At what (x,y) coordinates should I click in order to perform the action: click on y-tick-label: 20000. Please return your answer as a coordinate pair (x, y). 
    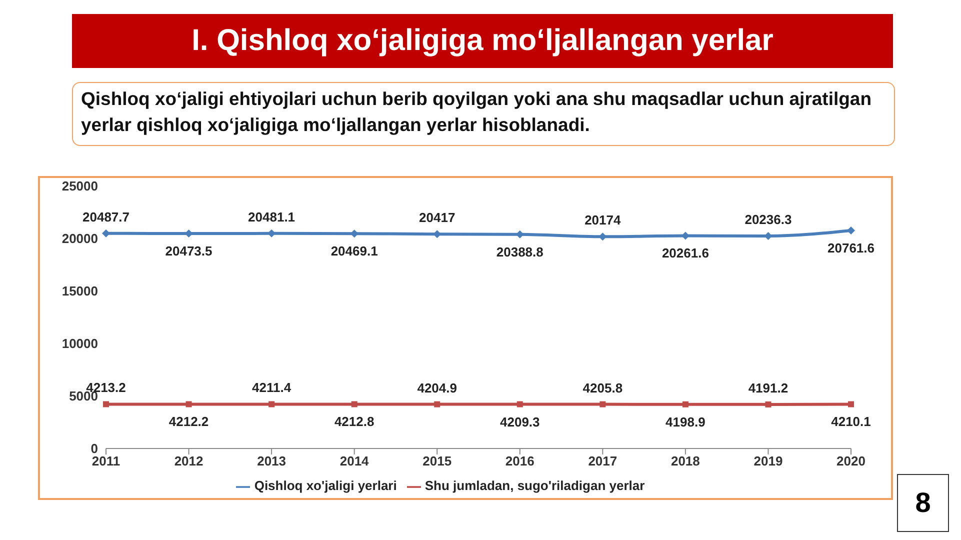
    Looking at the image, I should click on (80, 238).